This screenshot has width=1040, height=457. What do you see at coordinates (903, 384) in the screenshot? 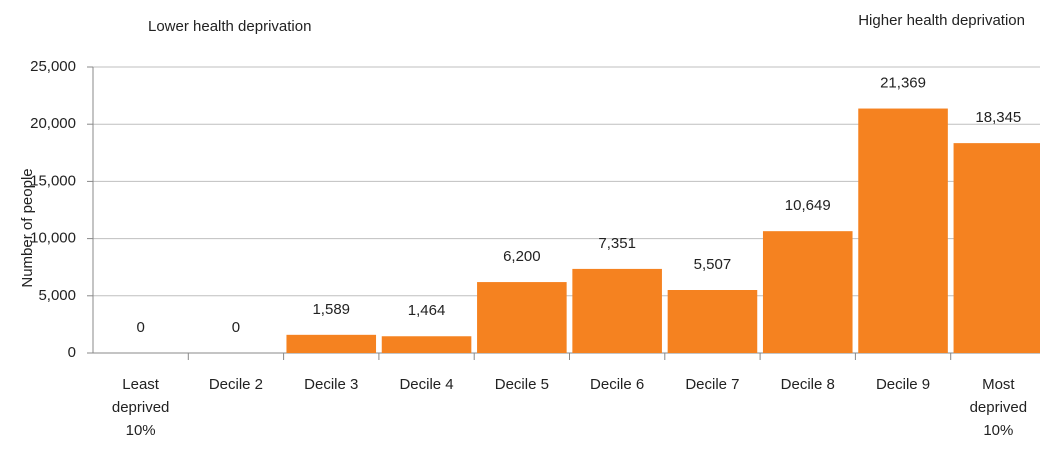
I see `x-tick-label: Decile 9` at bounding box center [903, 384].